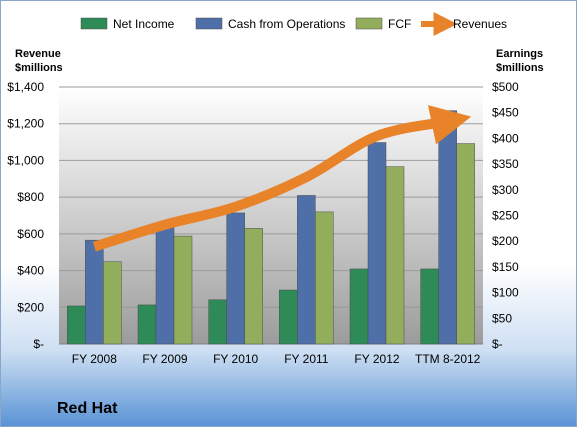  Describe the element at coordinates (144, 24) in the screenshot. I see `legend-label: Net Income` at that location.